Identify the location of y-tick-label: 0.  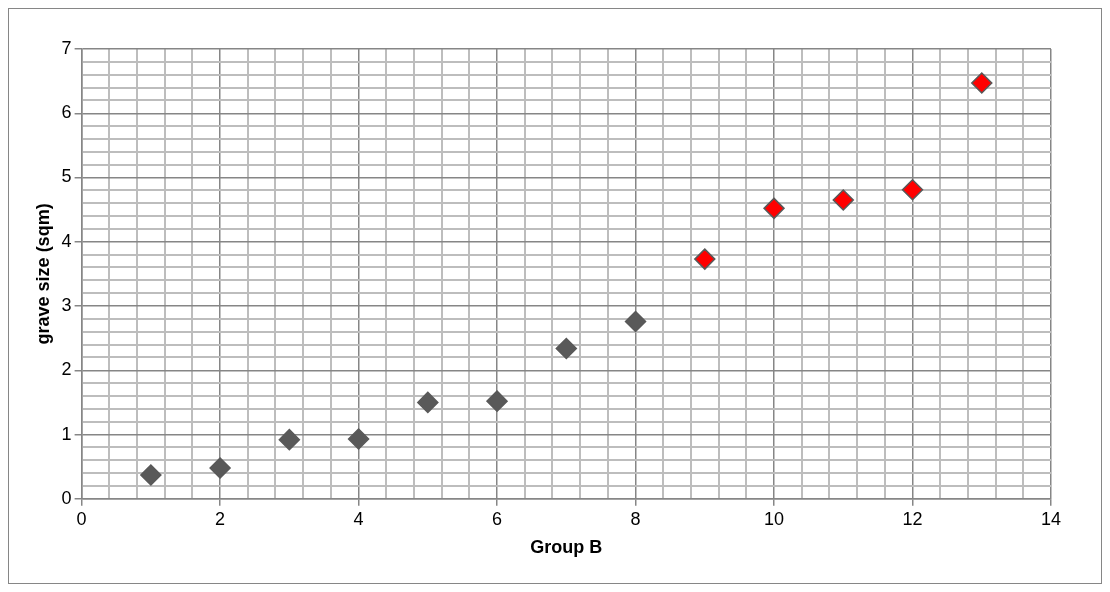
(66, 497).